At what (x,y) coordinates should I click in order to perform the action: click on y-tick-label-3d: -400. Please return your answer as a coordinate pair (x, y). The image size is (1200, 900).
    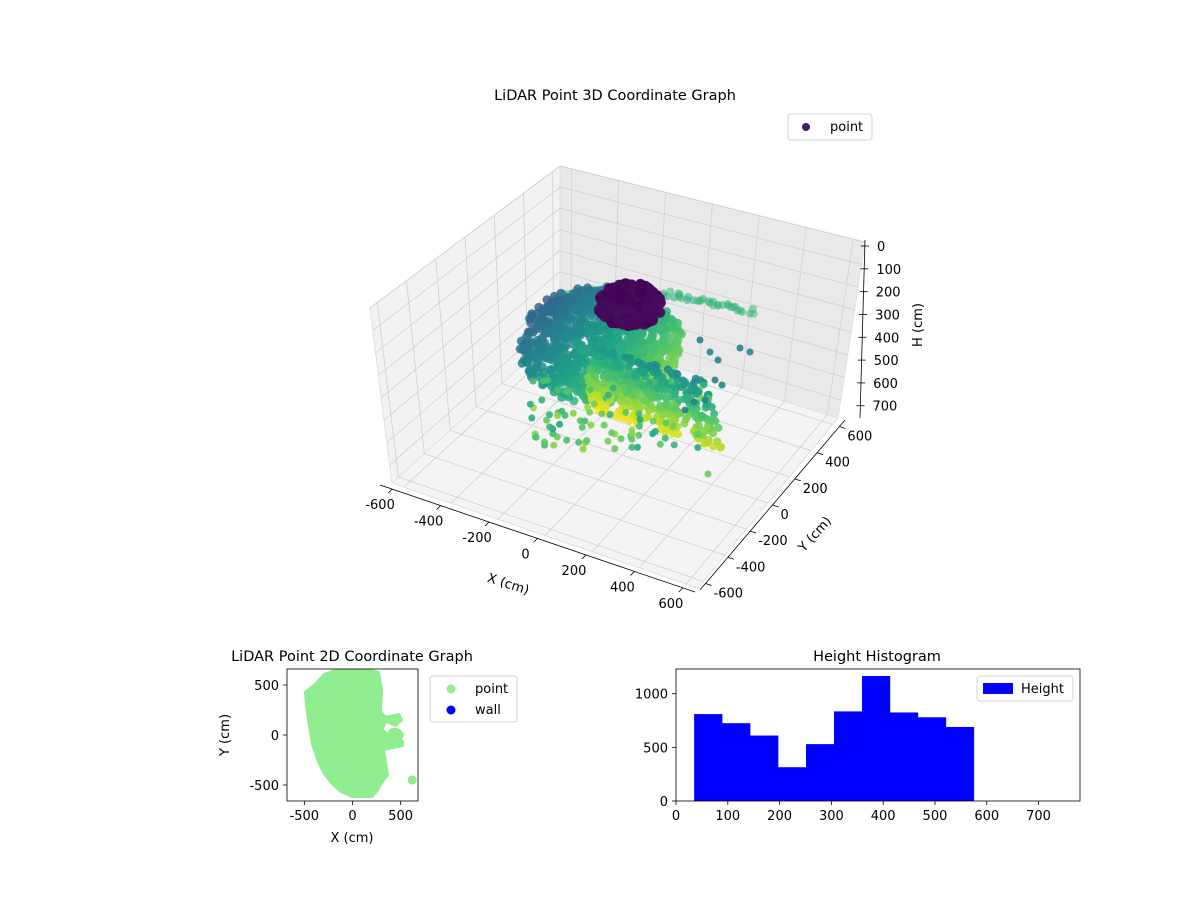
    Looking at the image, I should click on (751, 567).